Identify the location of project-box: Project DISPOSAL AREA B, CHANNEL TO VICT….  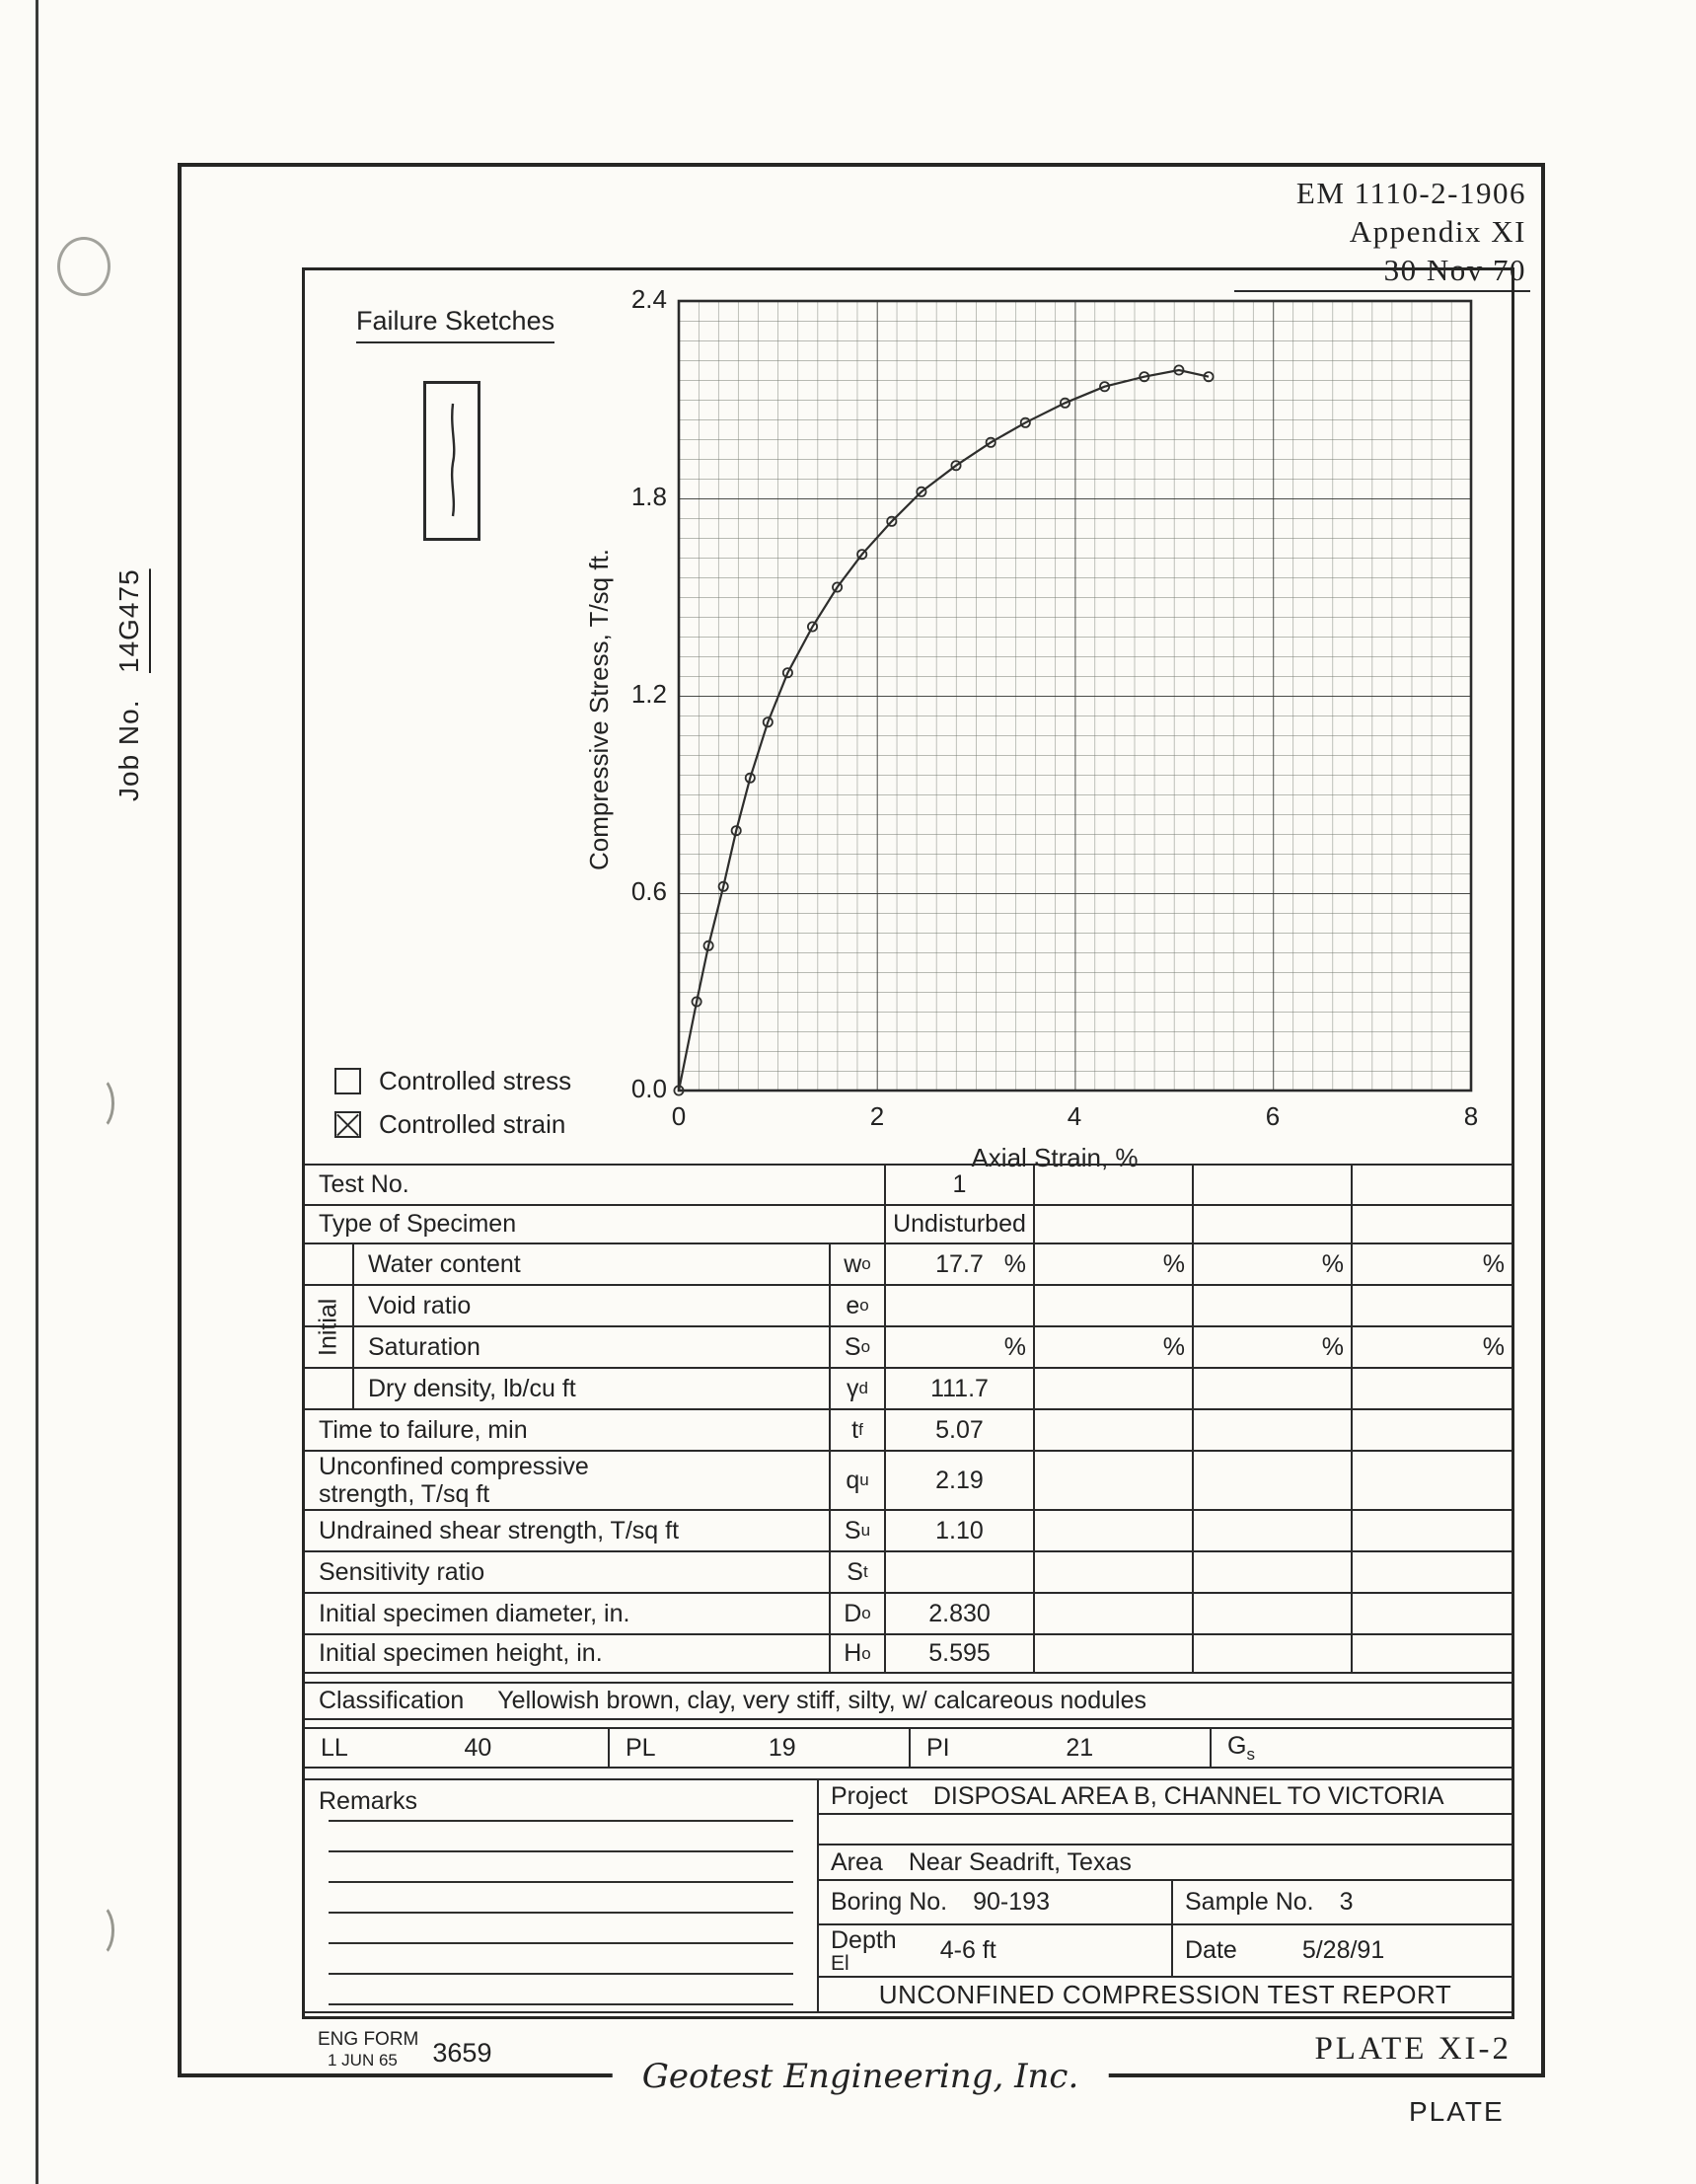
(1165, 1895).